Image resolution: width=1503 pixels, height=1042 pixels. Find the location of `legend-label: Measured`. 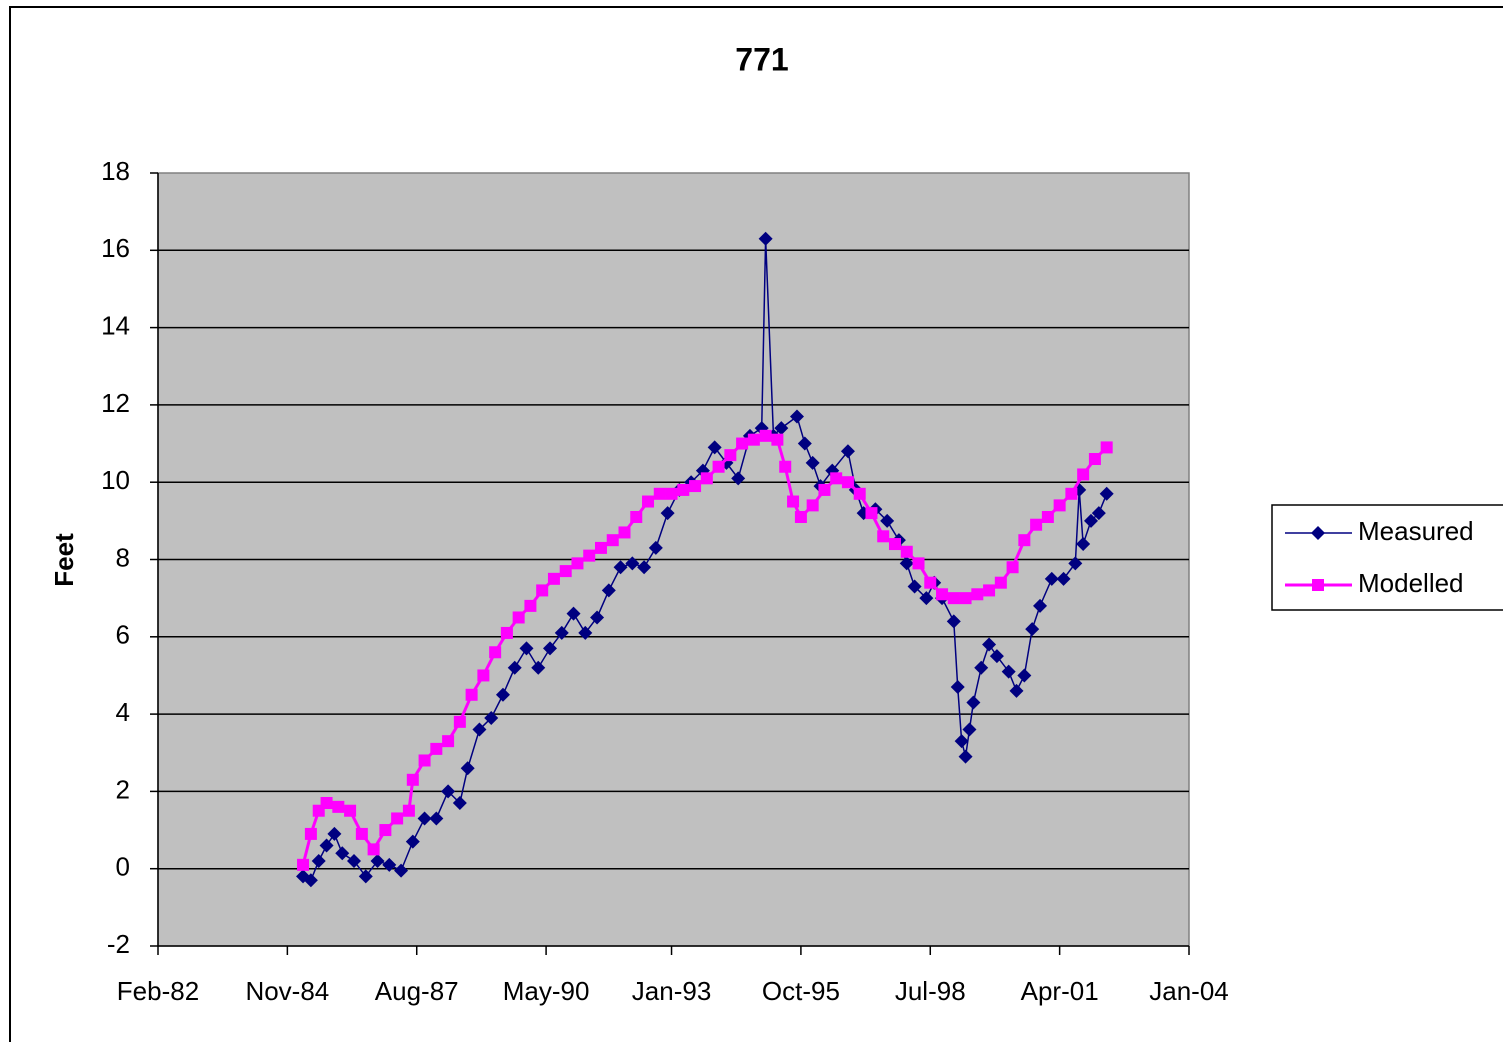

legend-label: Measured is located at coordinates (1416, 531).